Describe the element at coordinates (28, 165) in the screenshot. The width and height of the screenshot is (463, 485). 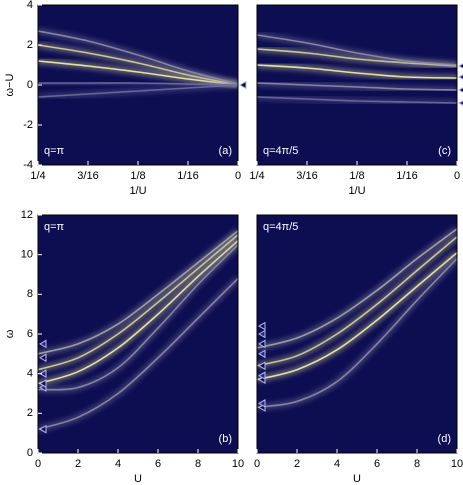
I see `y-tick-label: -4` at that location.